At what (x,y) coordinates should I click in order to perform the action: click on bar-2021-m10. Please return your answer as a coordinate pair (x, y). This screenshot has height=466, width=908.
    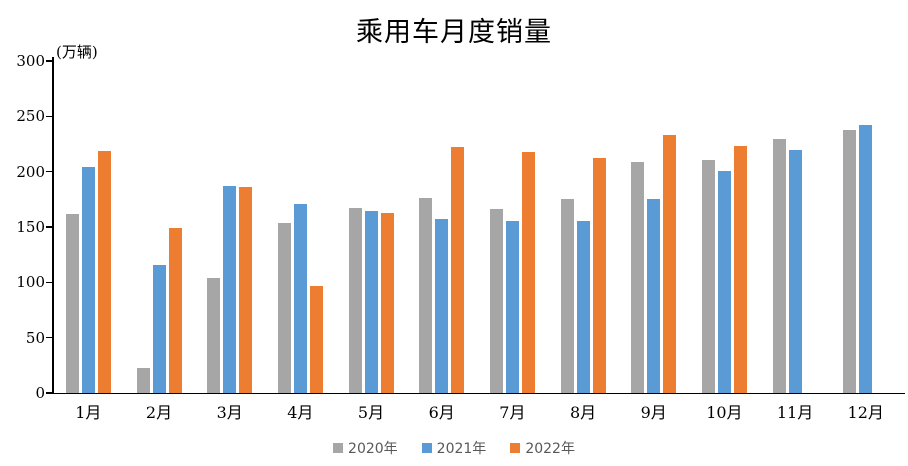
    Looking at the image, I should click on (724, 282).